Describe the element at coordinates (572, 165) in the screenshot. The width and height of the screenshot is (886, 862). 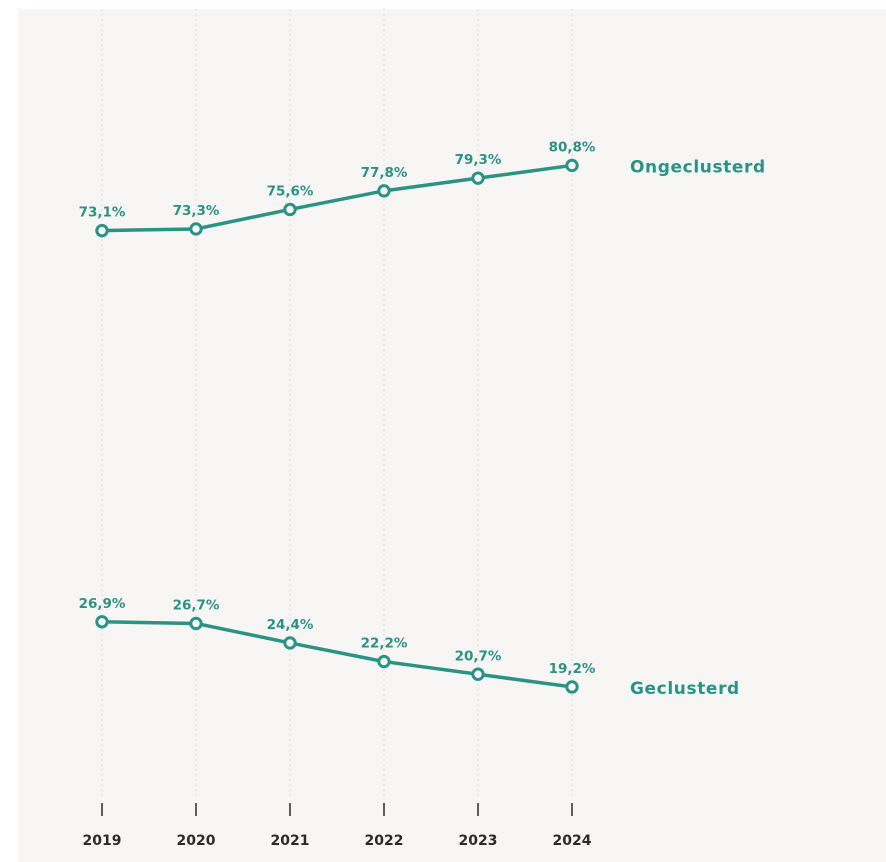
I see `data-point-ongeclusterd-2024` at that location.